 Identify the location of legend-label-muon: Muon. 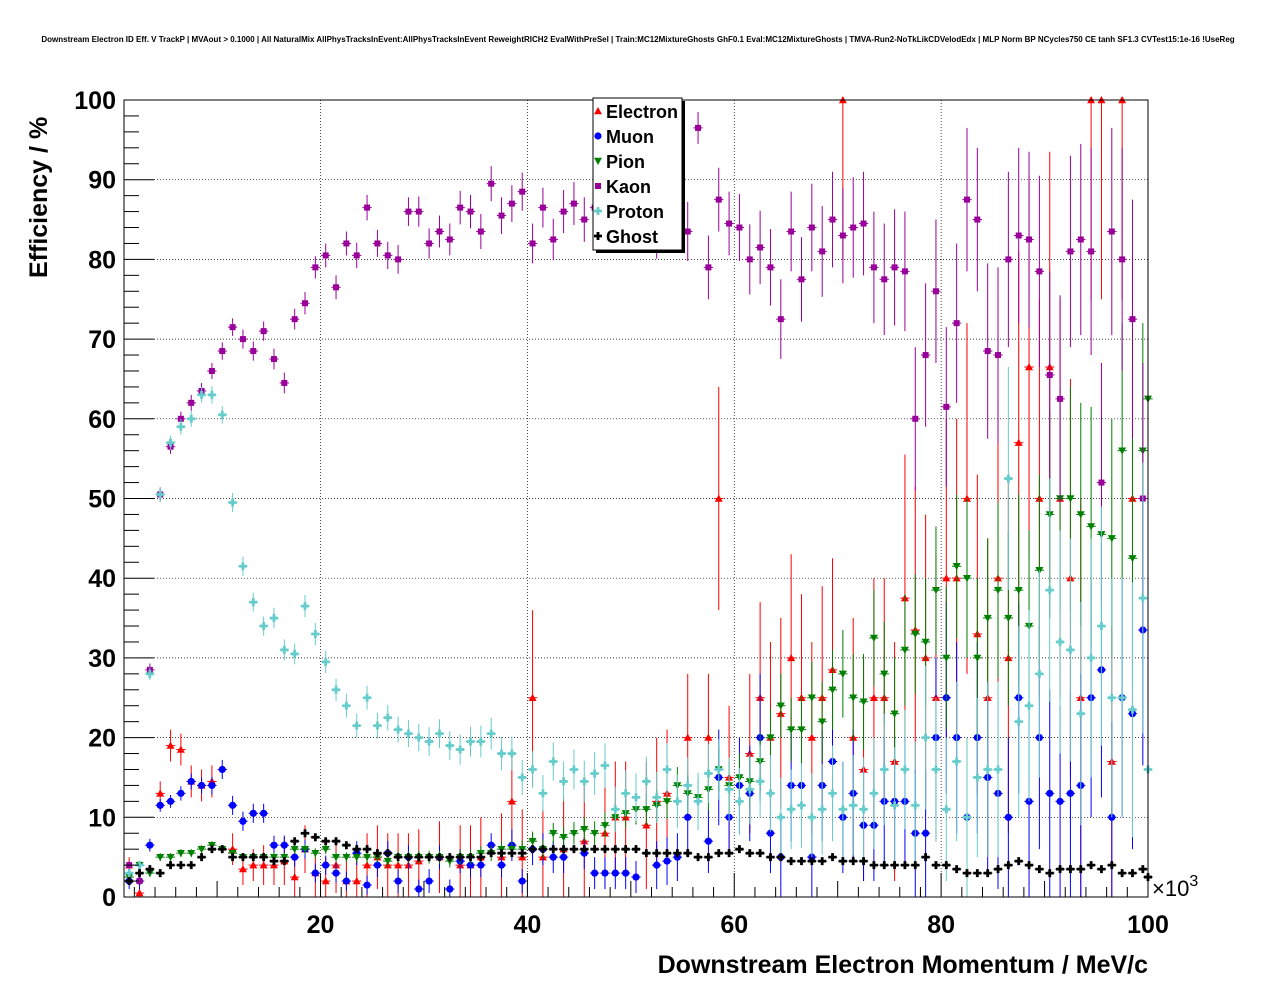
(630, 137).